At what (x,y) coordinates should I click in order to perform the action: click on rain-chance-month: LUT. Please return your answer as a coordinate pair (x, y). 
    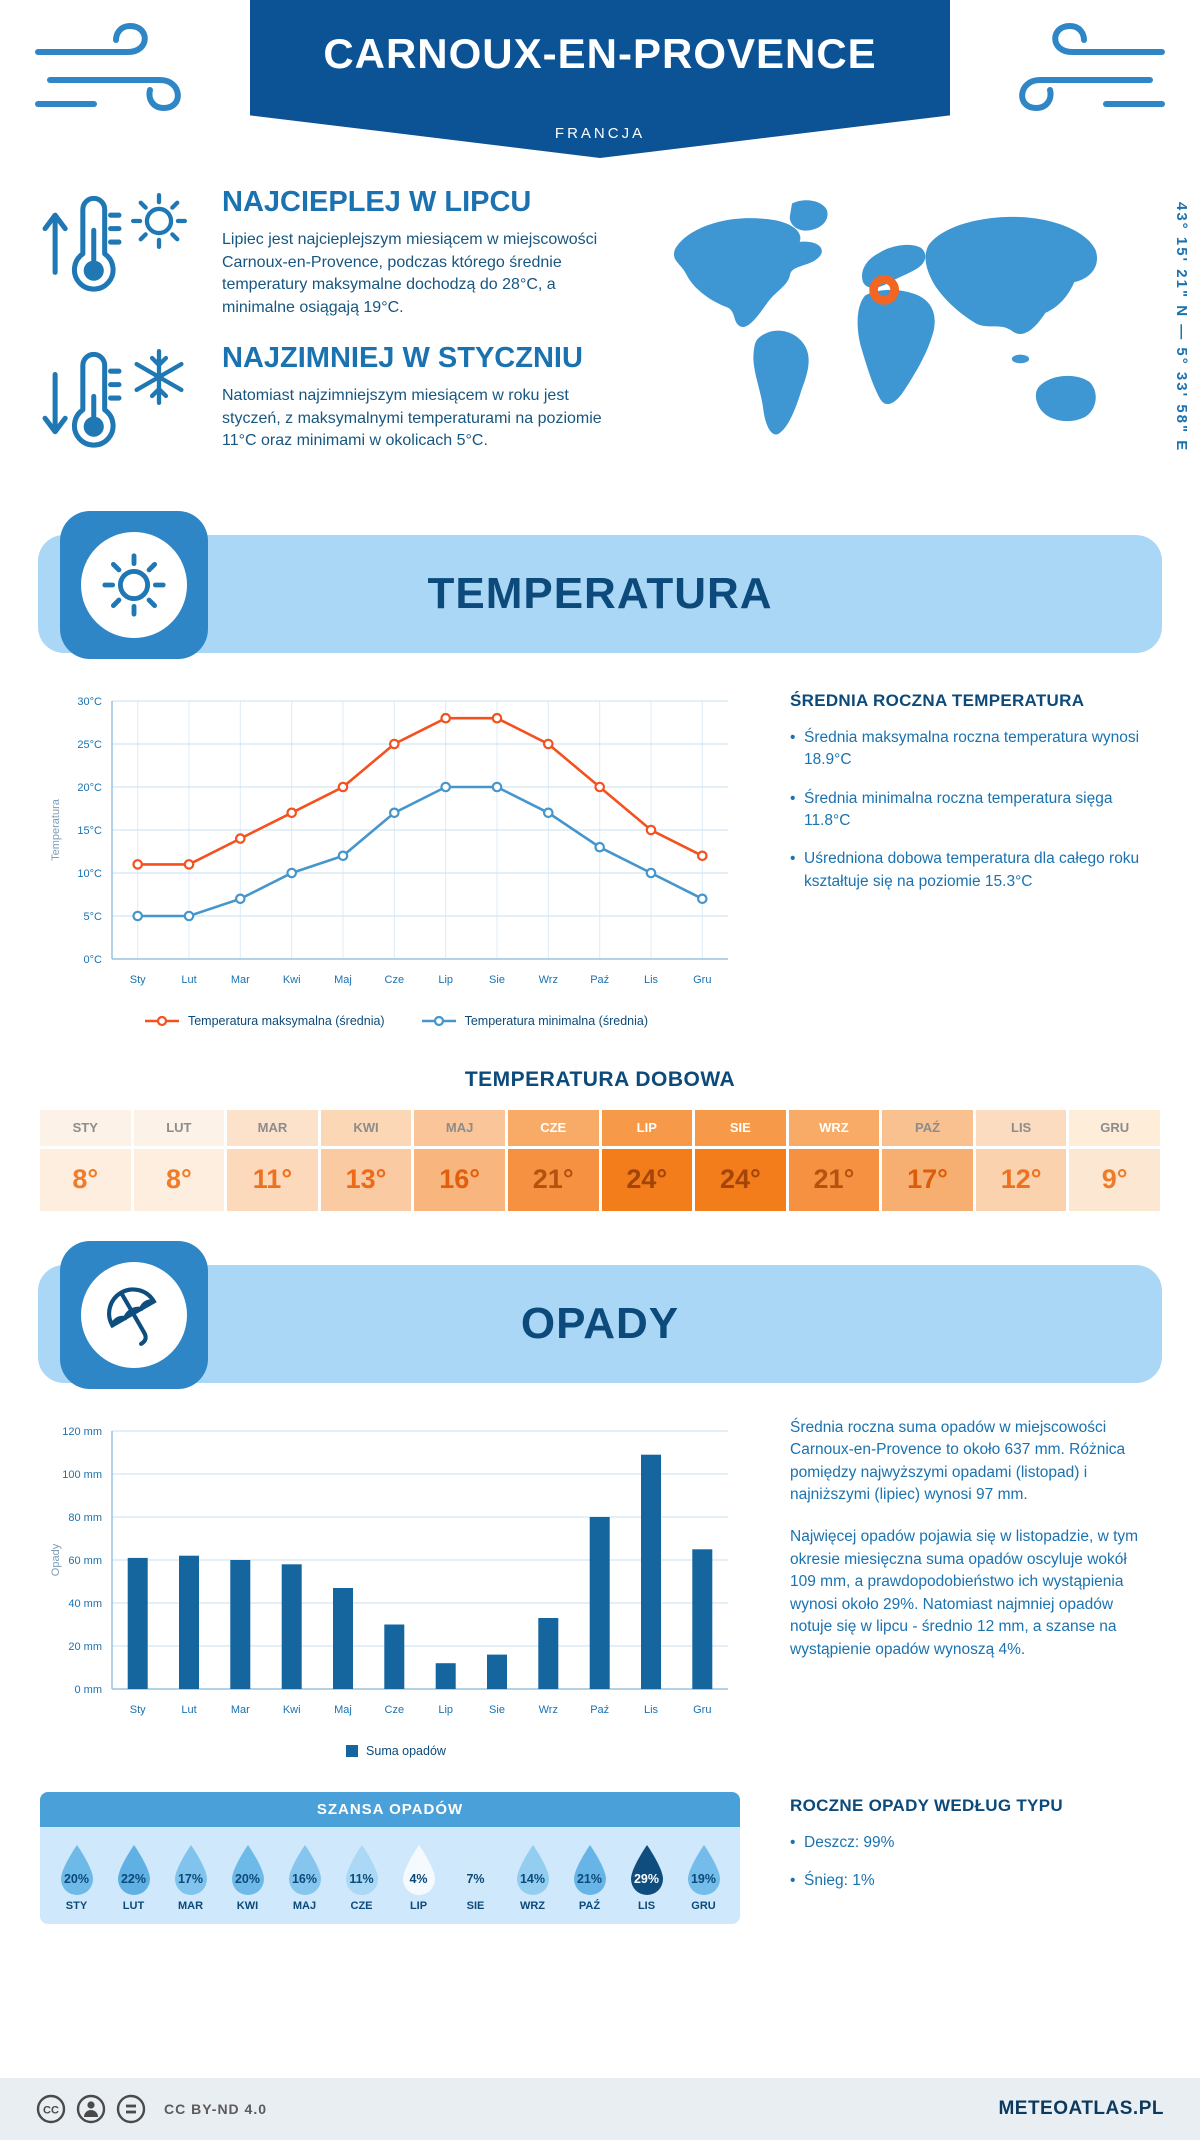
    Looking at the image, I should click on (133, 1905).